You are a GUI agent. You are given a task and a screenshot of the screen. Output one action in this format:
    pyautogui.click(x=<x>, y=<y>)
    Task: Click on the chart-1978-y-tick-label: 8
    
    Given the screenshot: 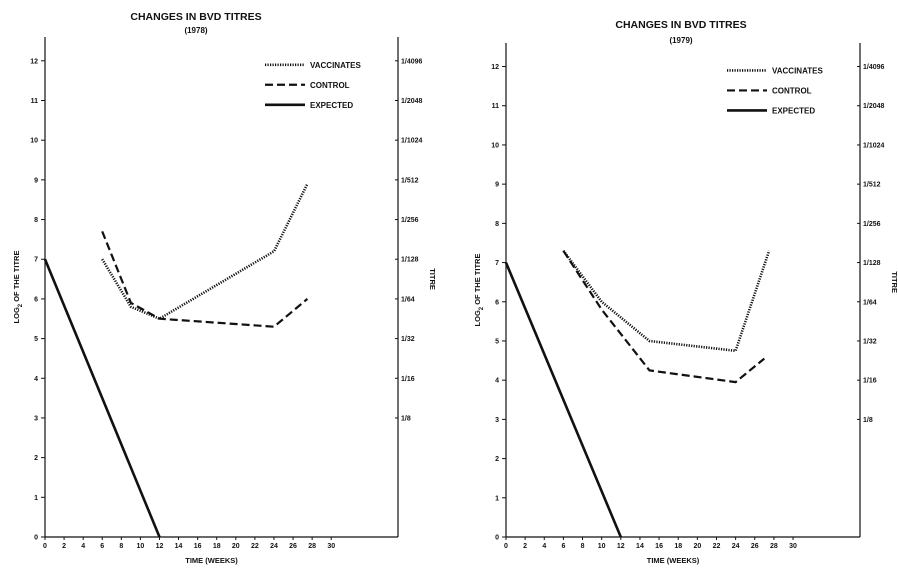 What is the action you would take?
    pyautogui.click(x=36, y=220)
    